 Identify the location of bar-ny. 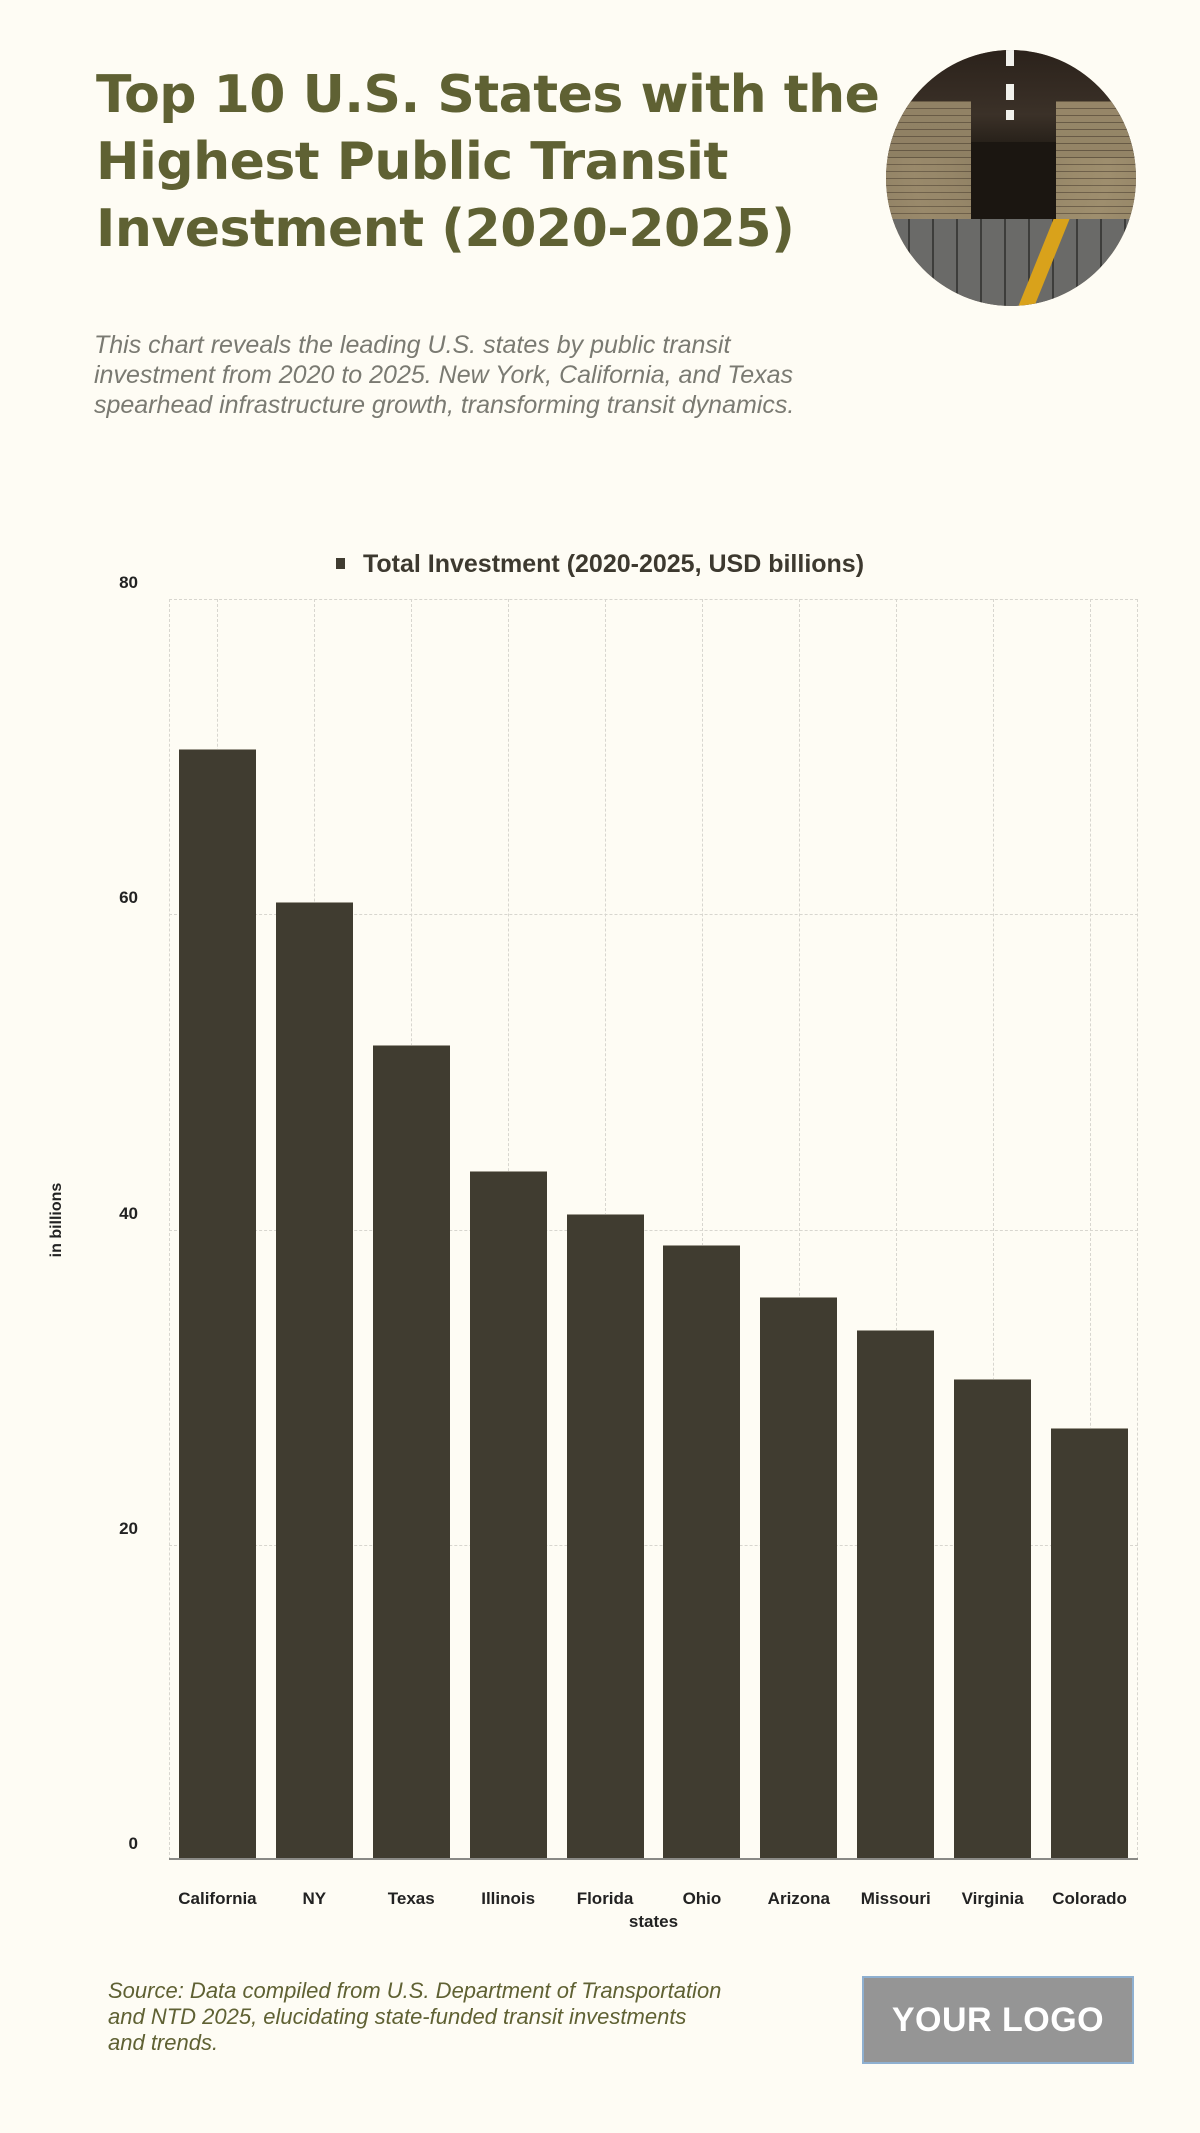
(314, 1380).